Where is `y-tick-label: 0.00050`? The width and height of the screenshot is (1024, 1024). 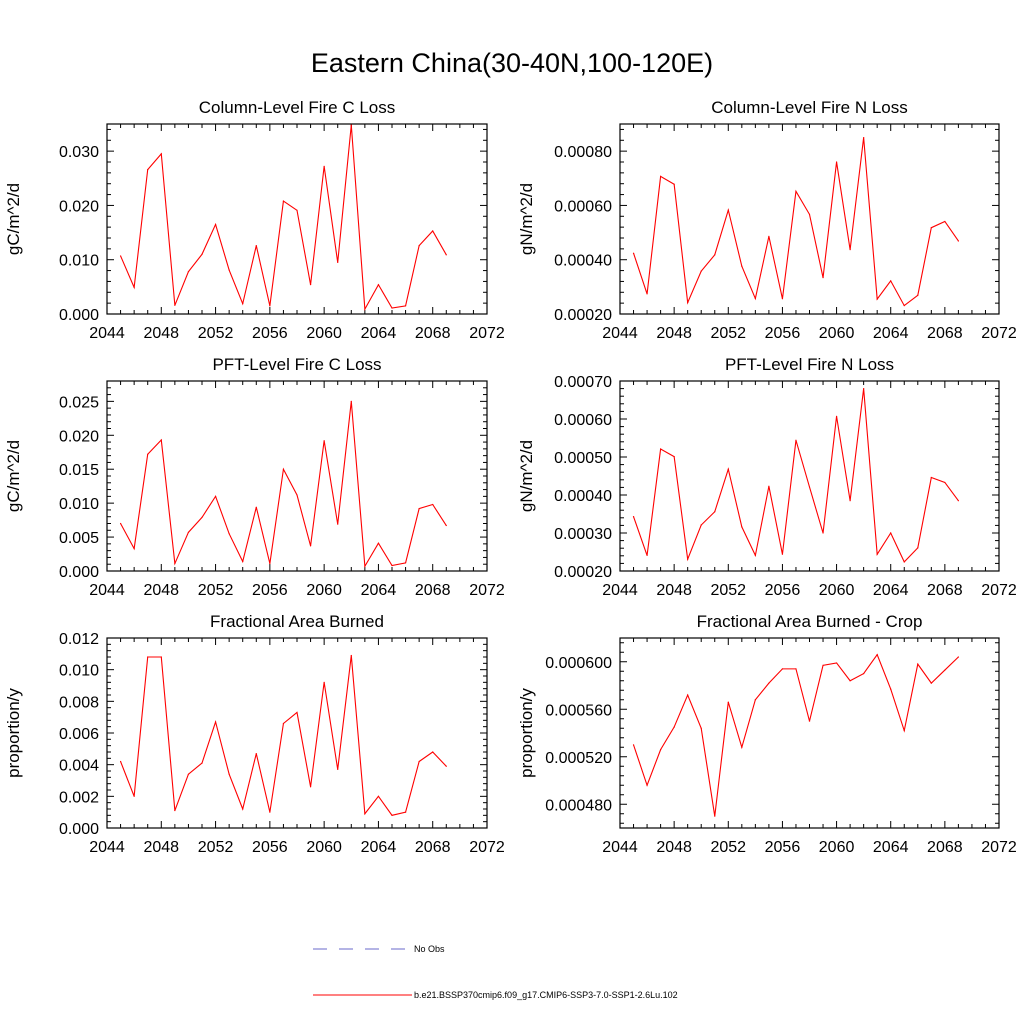
y-tick-label: 0.00050 is located at coordinates (583, 458).